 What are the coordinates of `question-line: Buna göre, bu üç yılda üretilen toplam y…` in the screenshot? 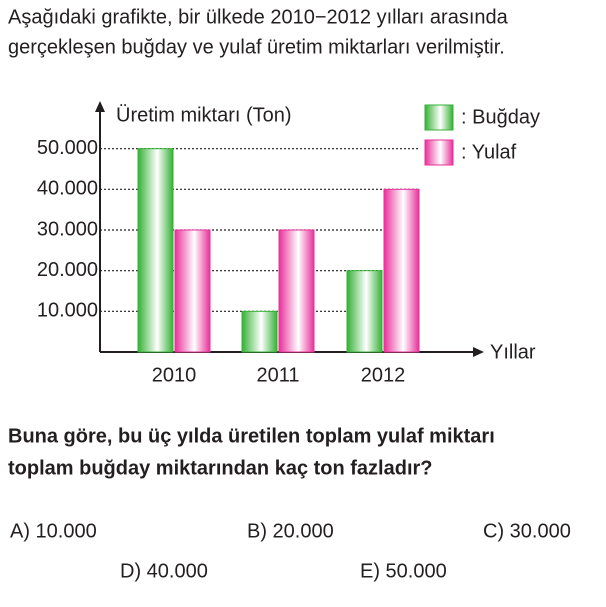 It's located at (251, 436).